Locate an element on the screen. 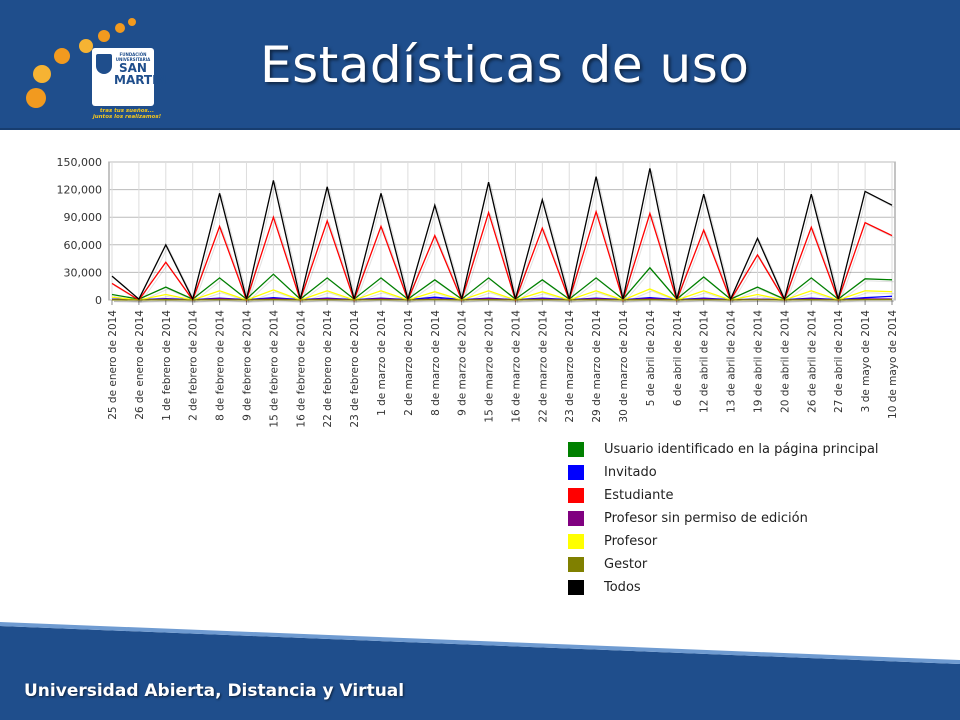  legend-label: Profesor is located at coordinates (631, 541).